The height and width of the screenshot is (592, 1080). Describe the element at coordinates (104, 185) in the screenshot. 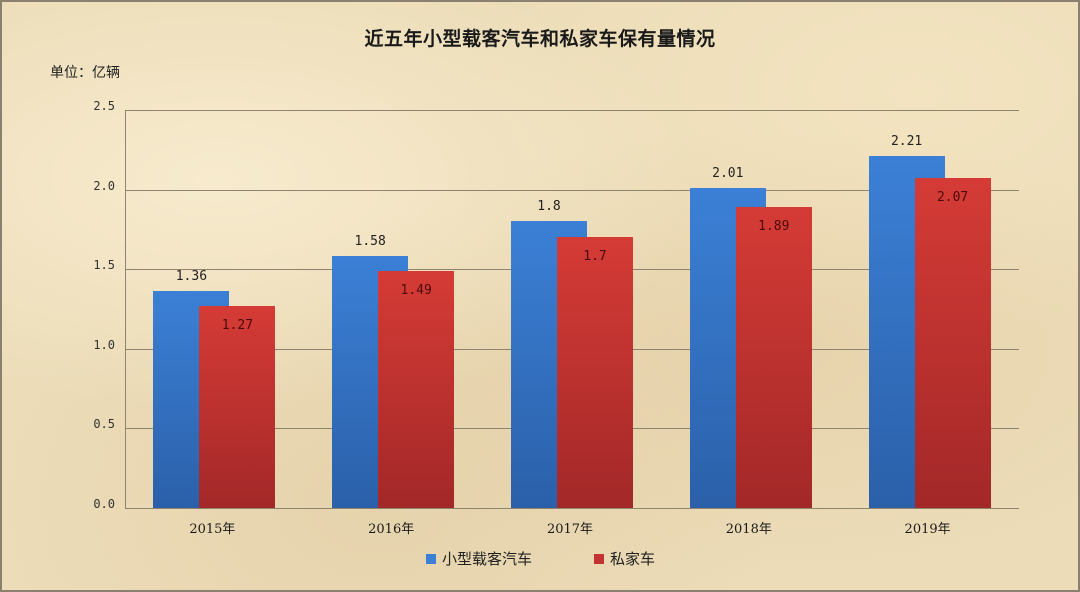

I see `y-tick-label: 2.0` at that location.